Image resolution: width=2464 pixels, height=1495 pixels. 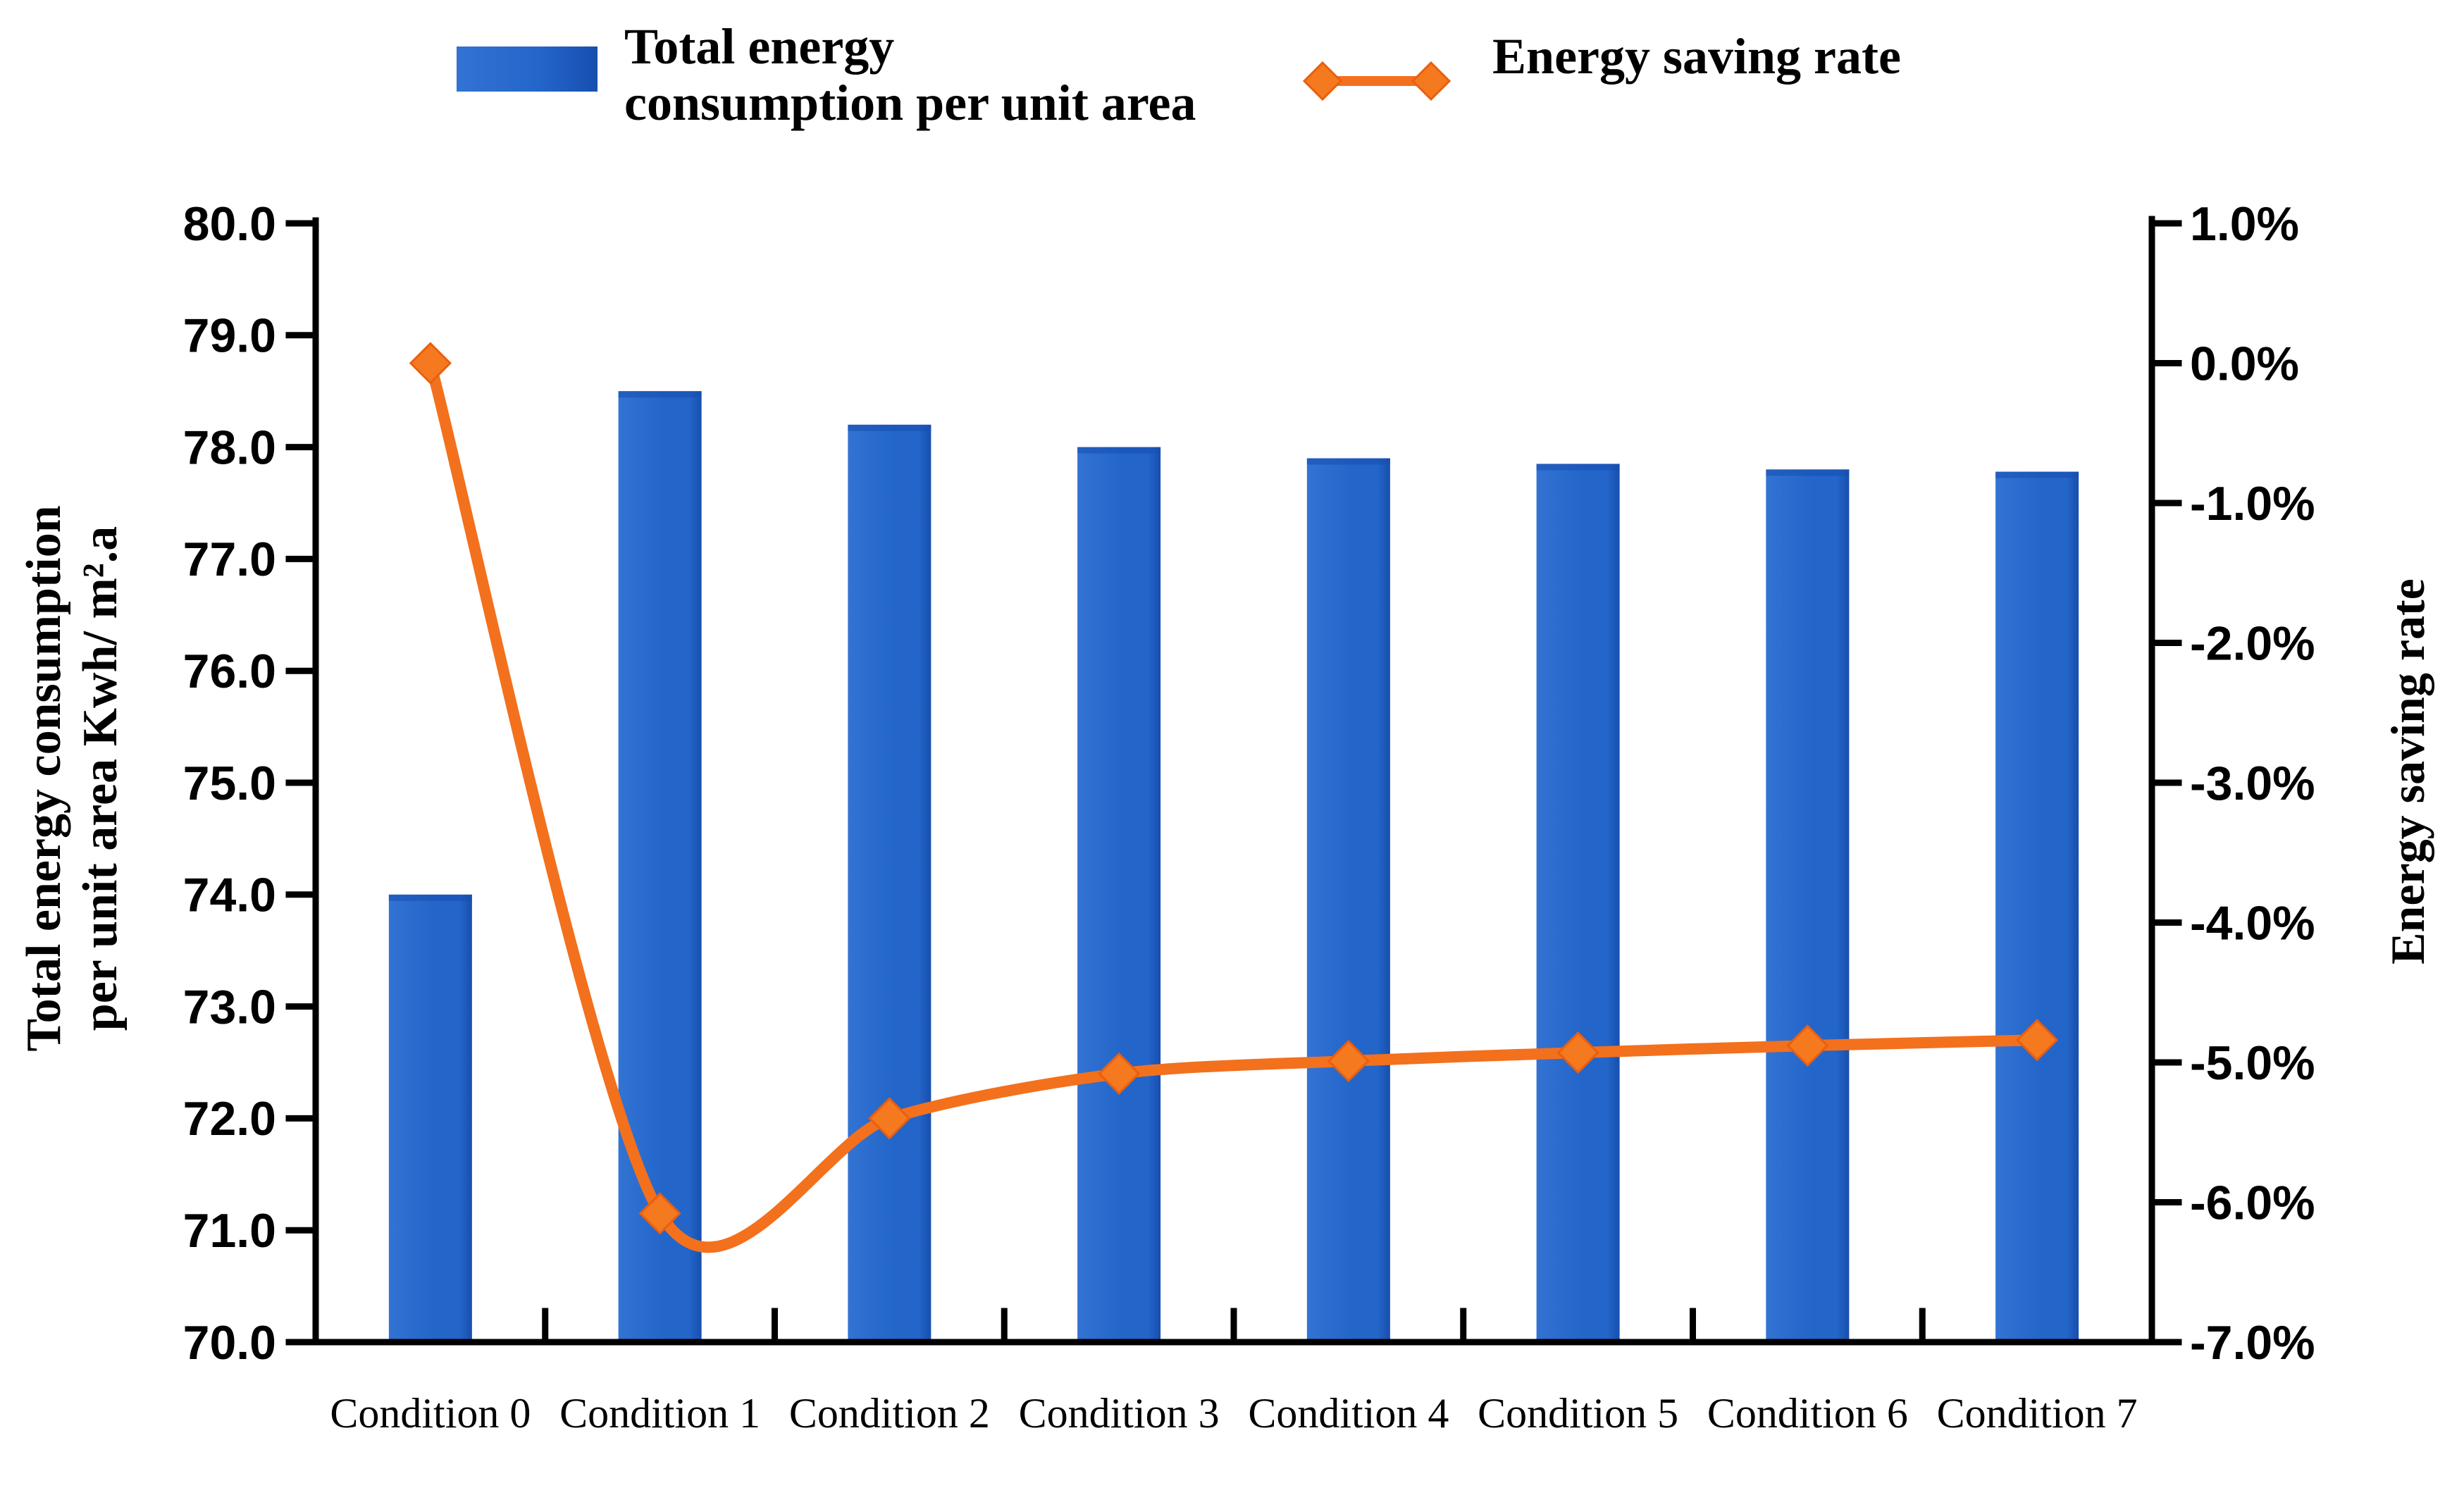 What do you see at coordinates (659, 1413) in the screenshot?
I see `x-axis-category-label: Condition 1` at bounding box center [659, 1413].